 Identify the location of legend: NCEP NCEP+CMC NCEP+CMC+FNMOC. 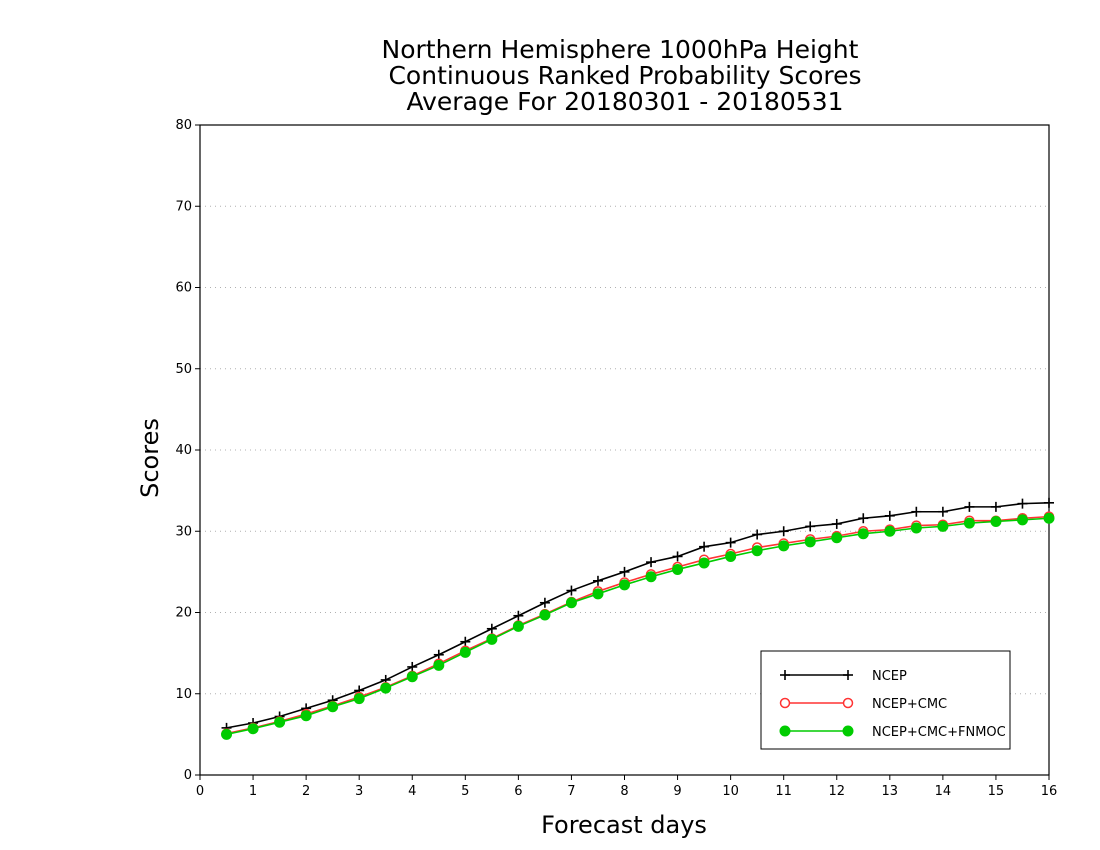
(885, 700).